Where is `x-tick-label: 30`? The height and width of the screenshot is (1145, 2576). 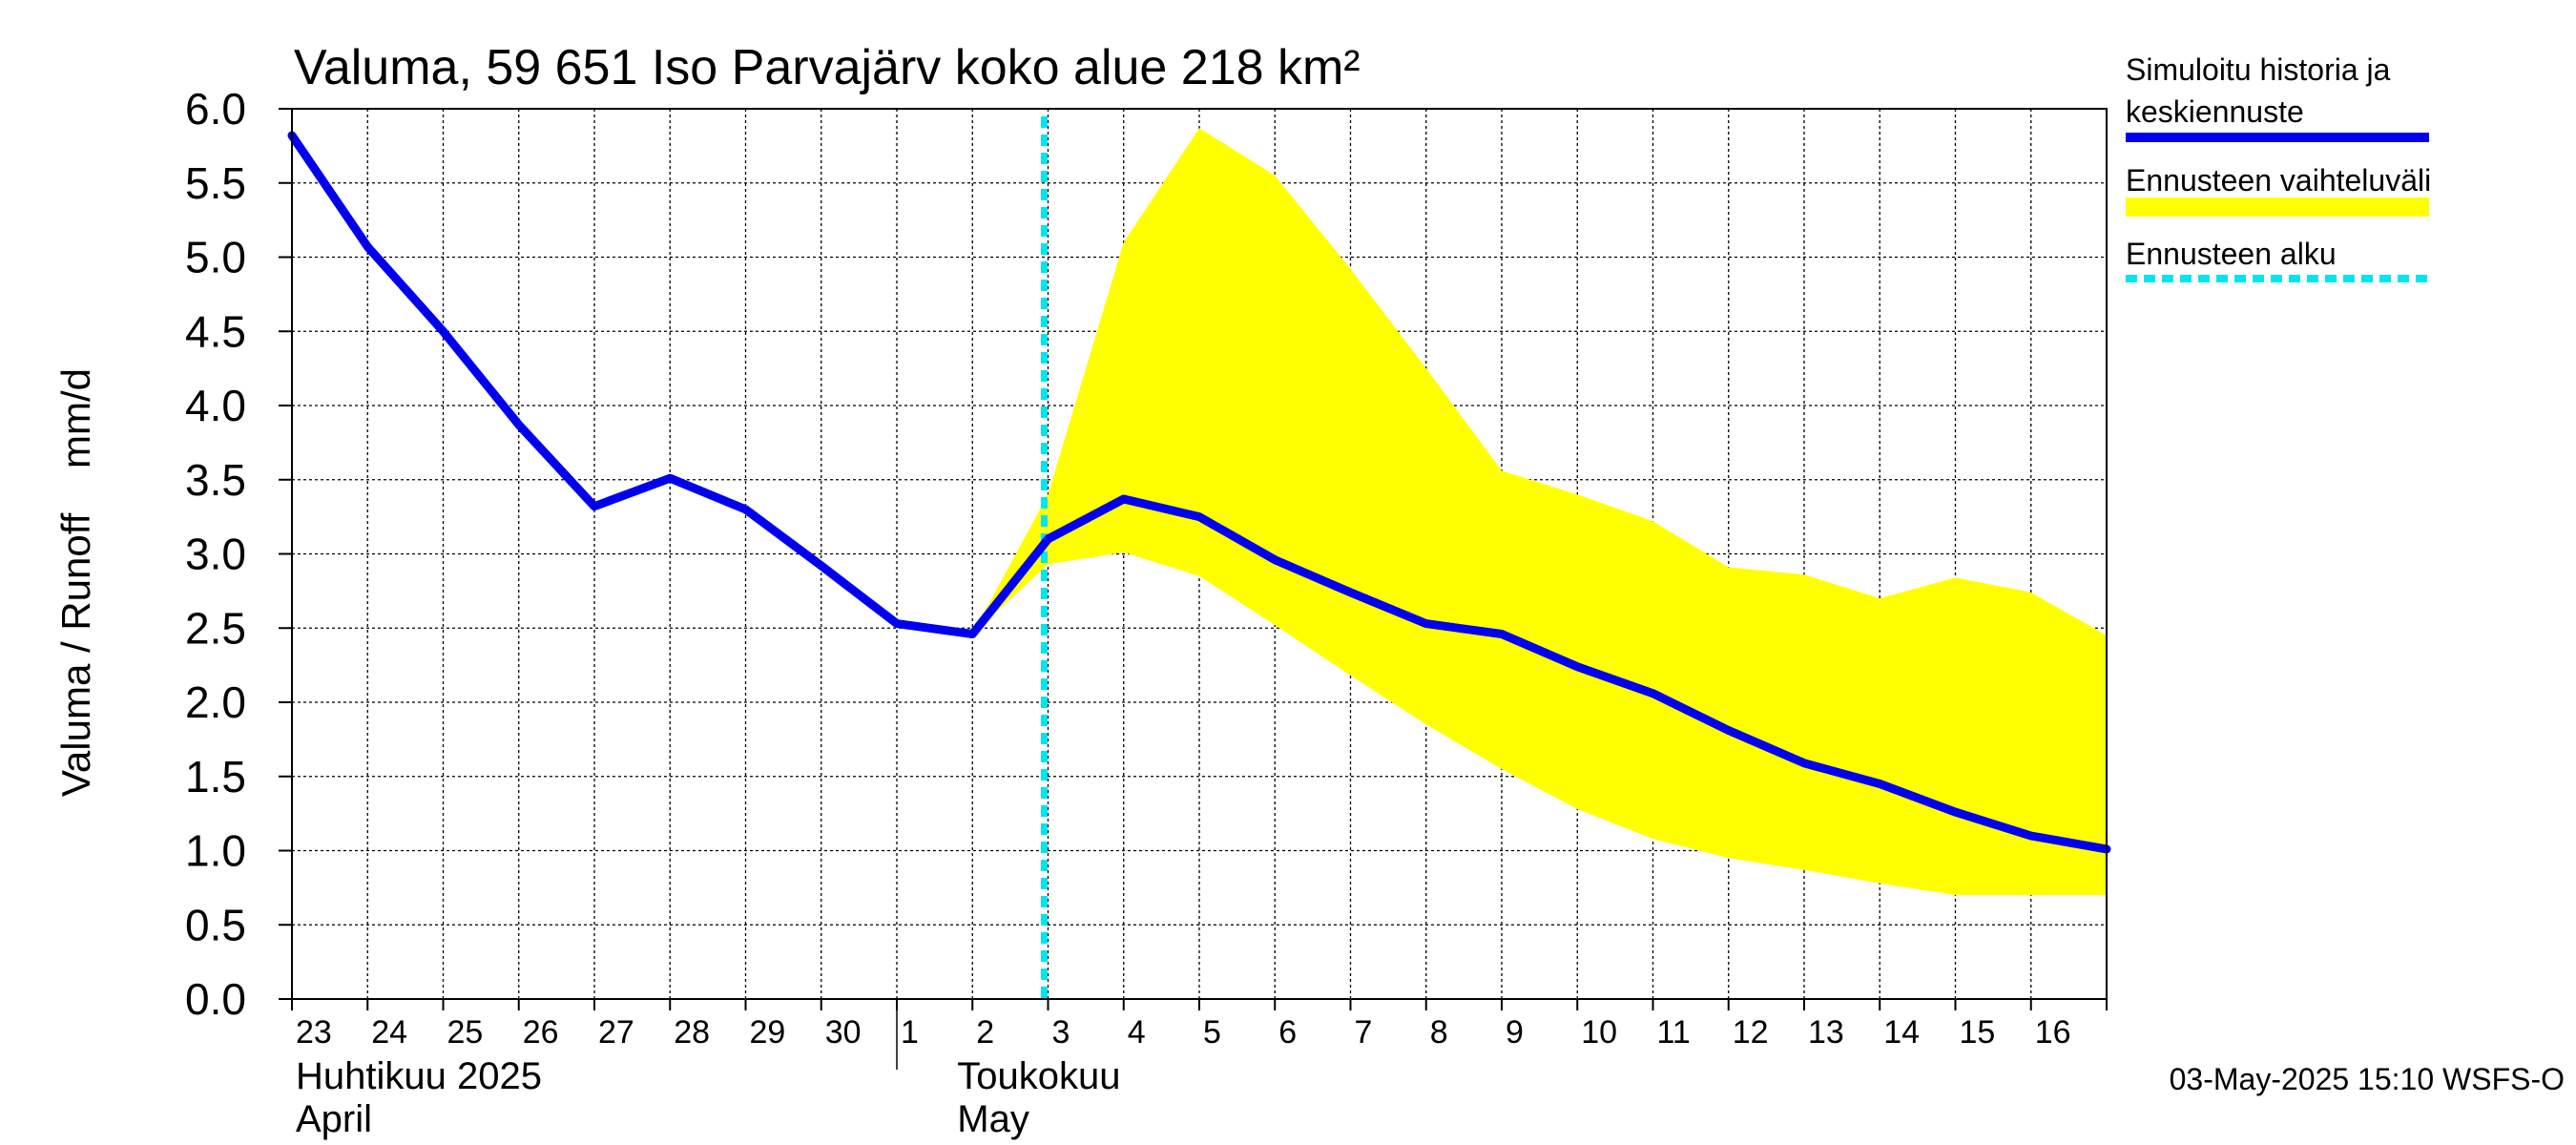 x-tick-label: 30 is located at coordinates (843, 1032).